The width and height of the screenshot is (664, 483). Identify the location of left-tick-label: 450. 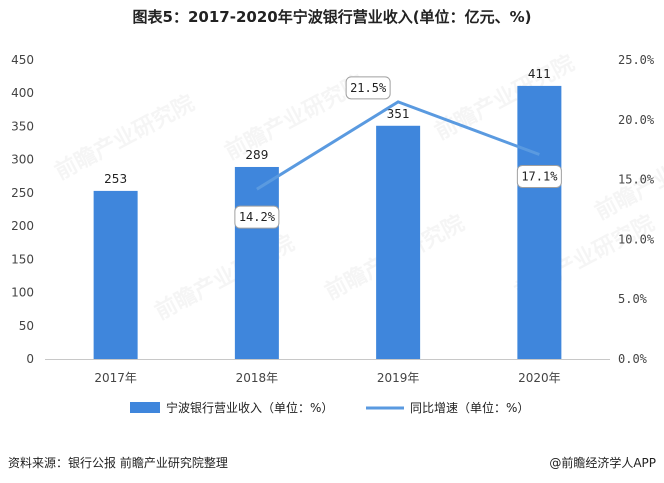
(22, 60).